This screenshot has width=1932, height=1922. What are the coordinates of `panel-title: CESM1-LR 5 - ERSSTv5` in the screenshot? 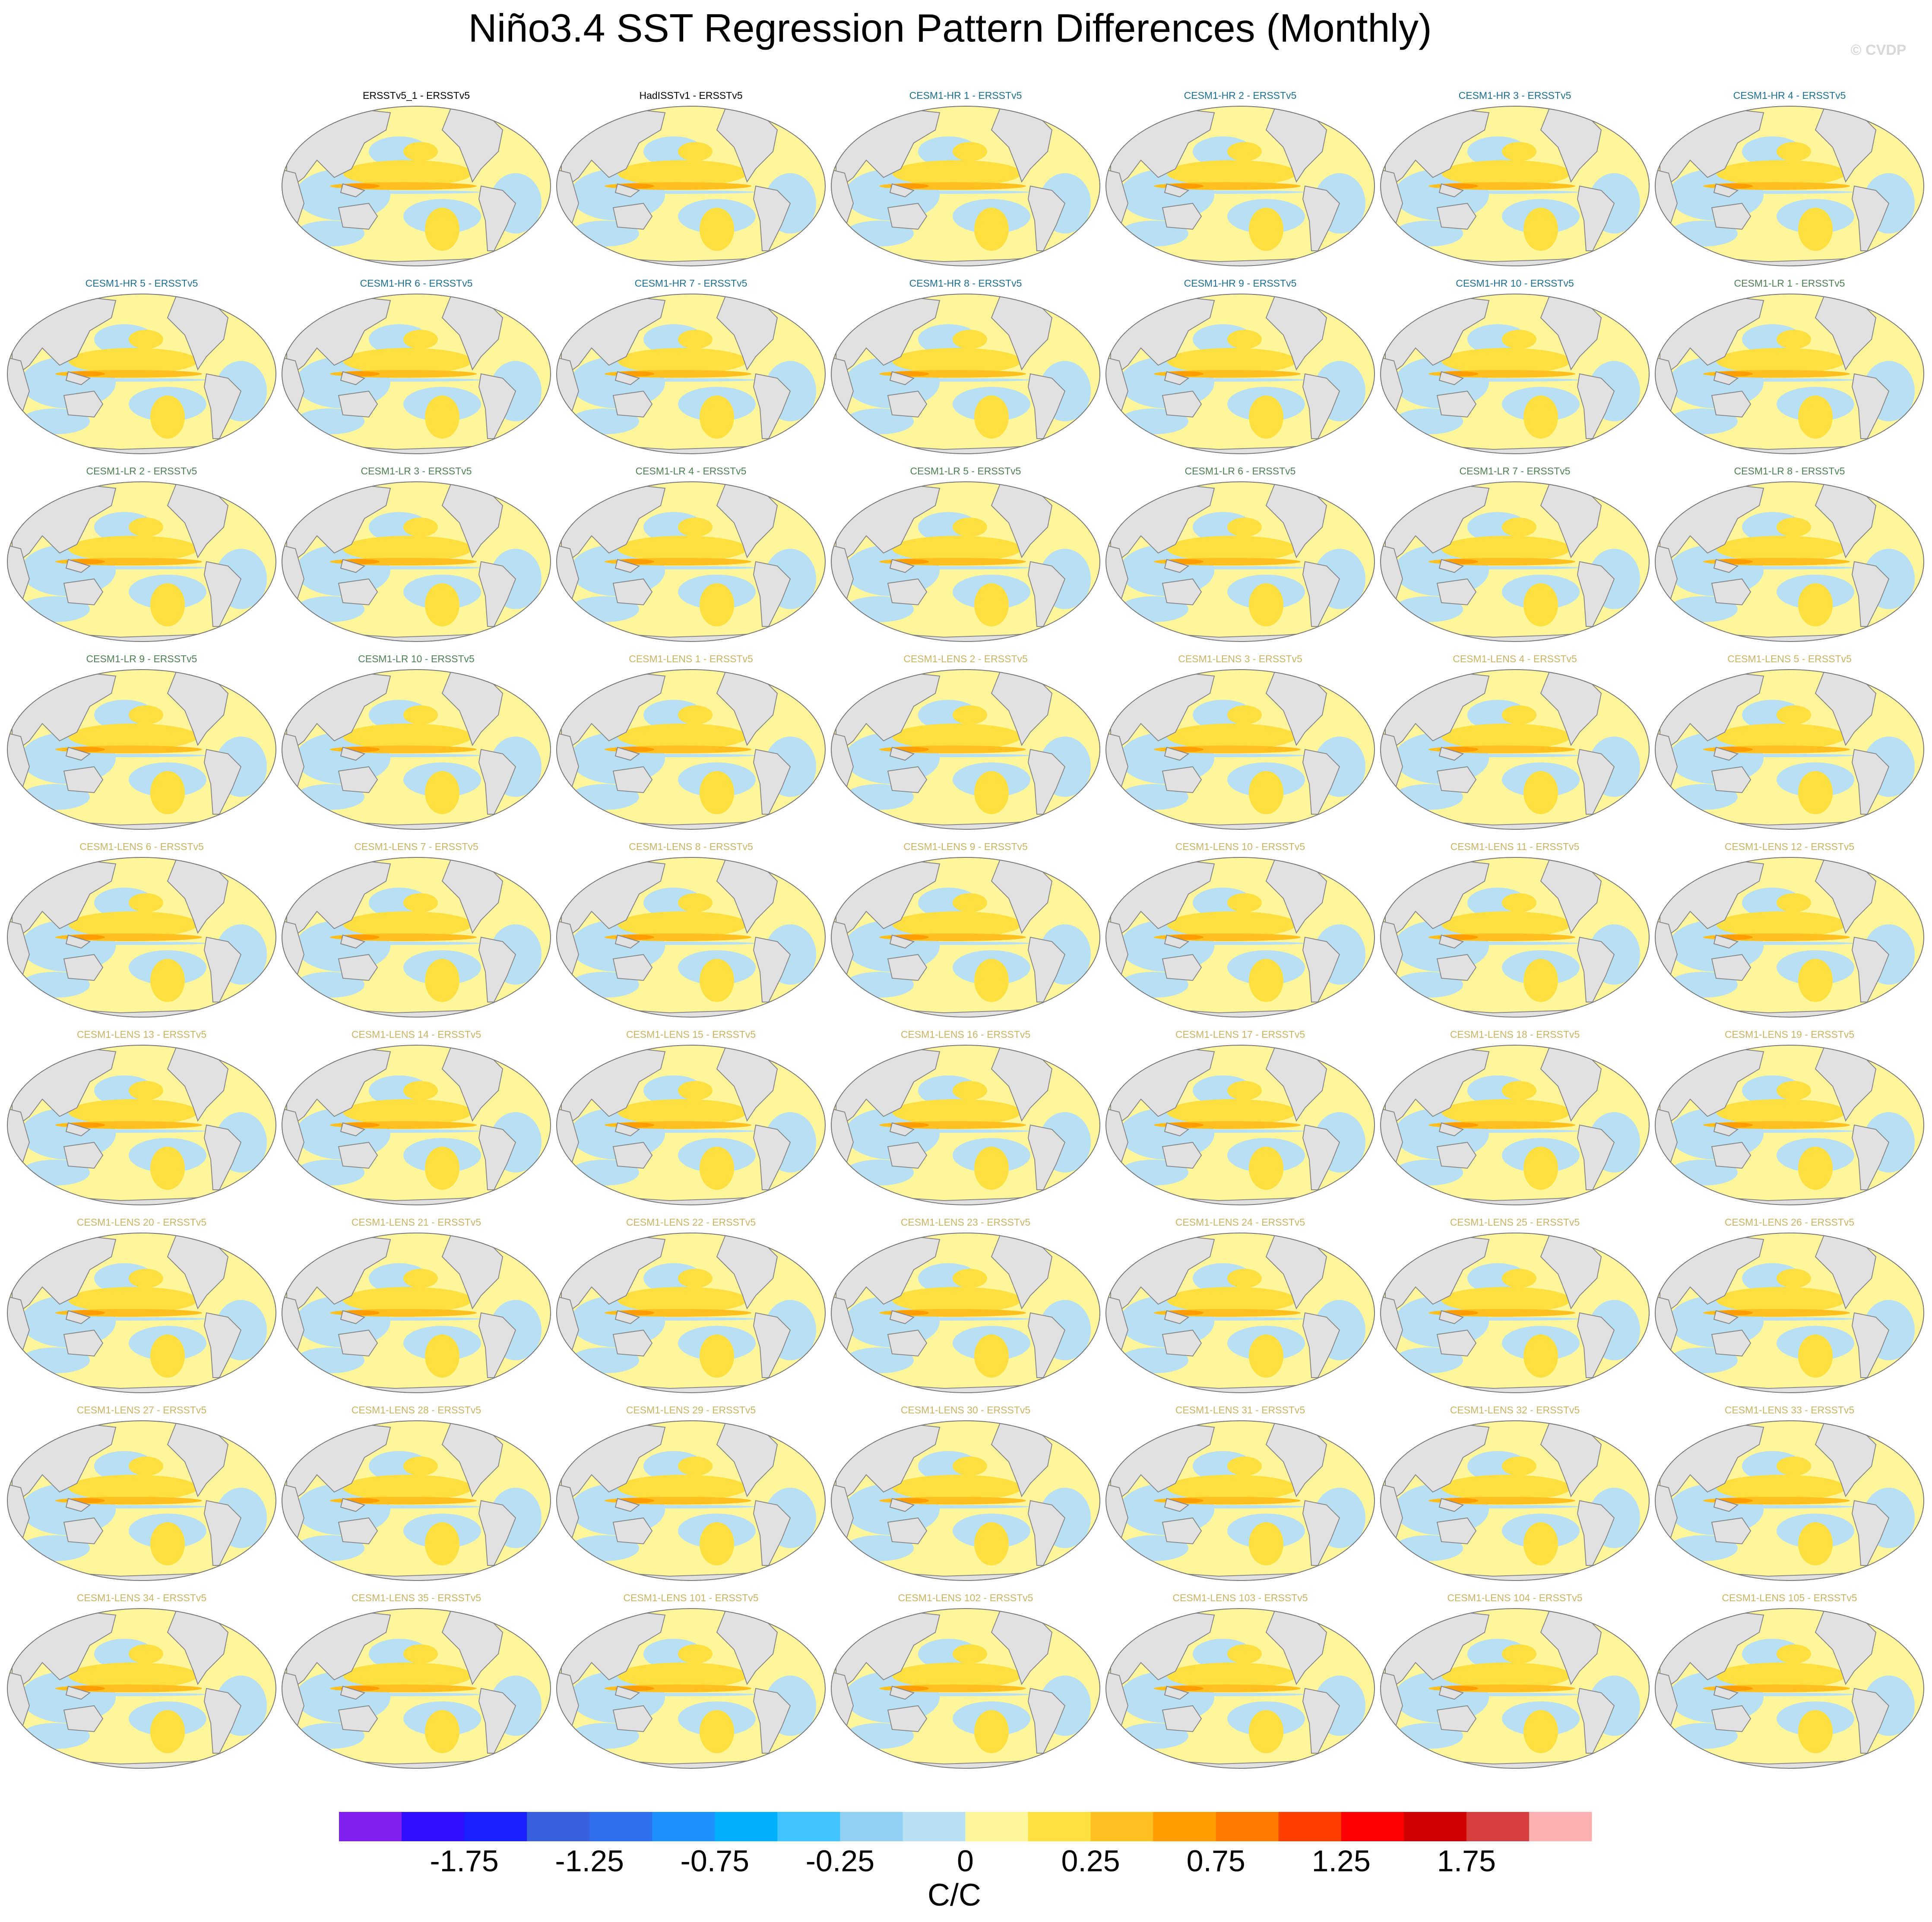 It's located at (966, 471).